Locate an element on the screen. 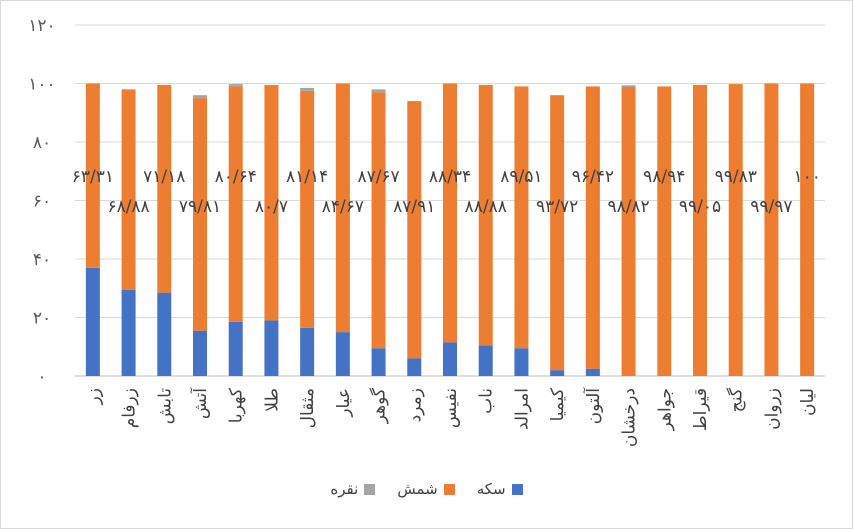  legend-item-silver: نقره is located at coordinates (353, 489).